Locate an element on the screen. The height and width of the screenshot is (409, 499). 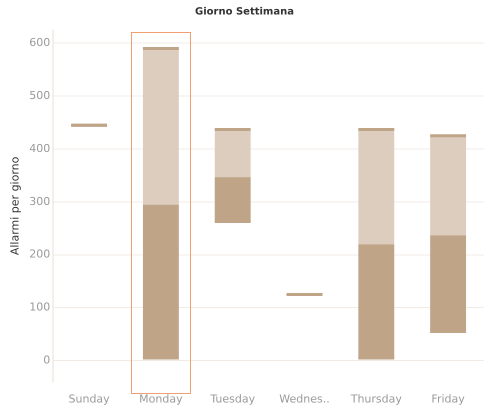
x-tick-label: Sunday is located at coordinates (89, 399).